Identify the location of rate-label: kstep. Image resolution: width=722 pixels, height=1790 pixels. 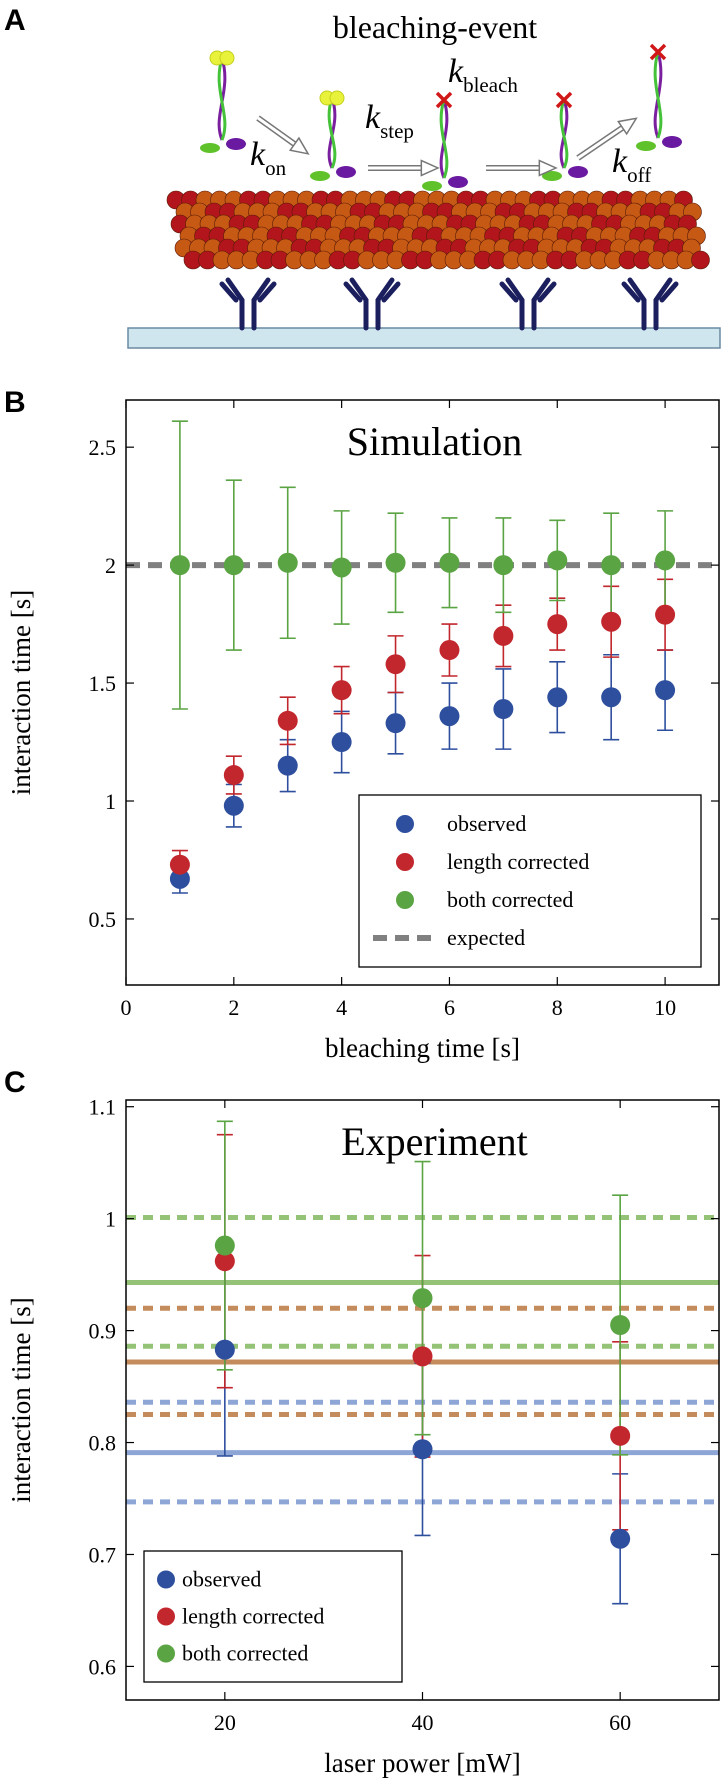
(389, 121).